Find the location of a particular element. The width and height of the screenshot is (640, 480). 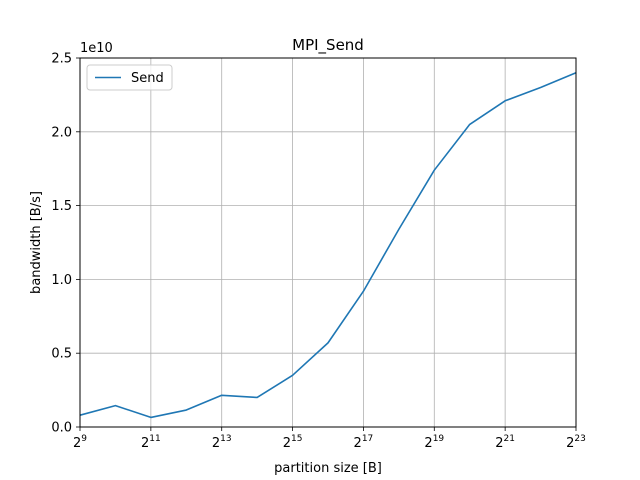

legend-label-send: Send is located at coordinates (147, 78).